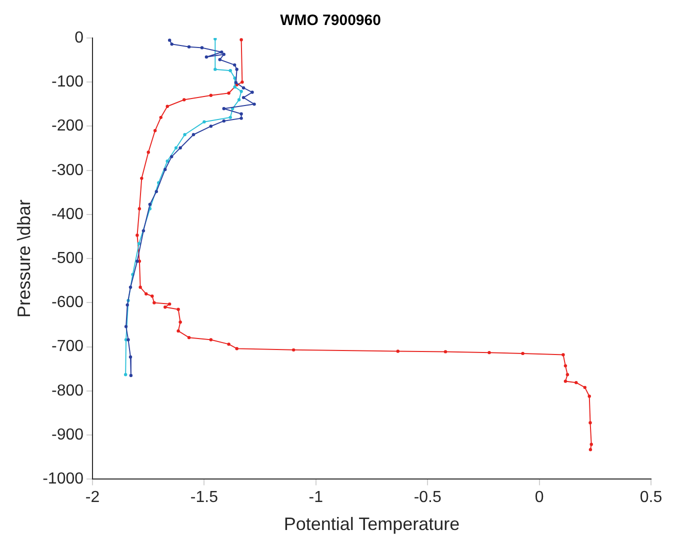  I want to click on x-tick-label: 0, so click(539, 497).